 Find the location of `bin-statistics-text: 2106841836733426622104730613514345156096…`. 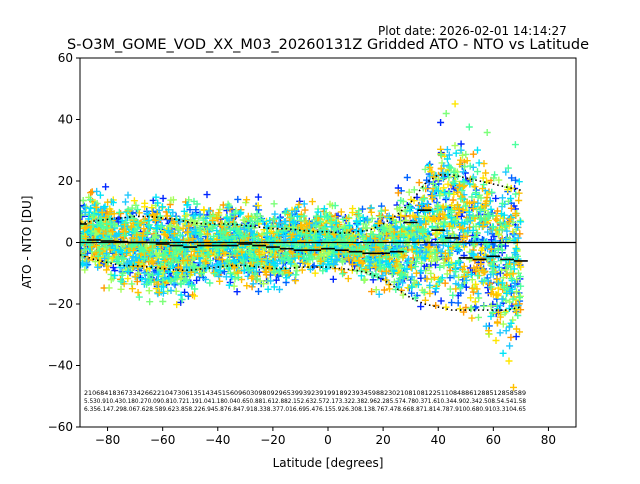

bin-statistics-text: 2106841836733426622104730613514345156096… is located at coordinates (305, 401).